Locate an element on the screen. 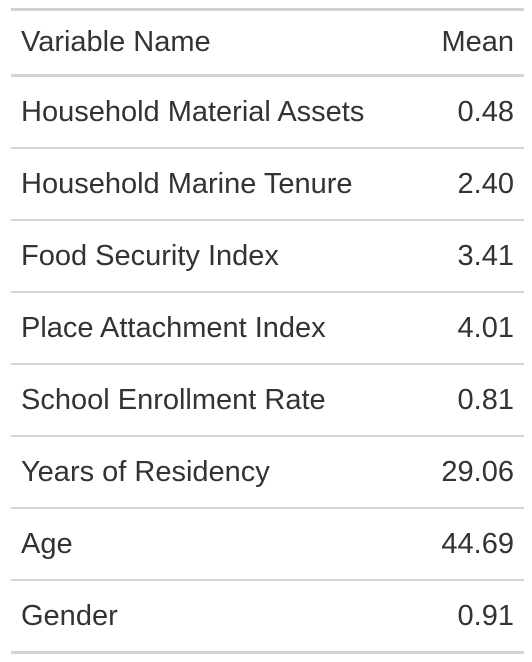 This screenshot has height=662, width=532. mean-value-cell: 0.81 is located at coordinates (471, 399).